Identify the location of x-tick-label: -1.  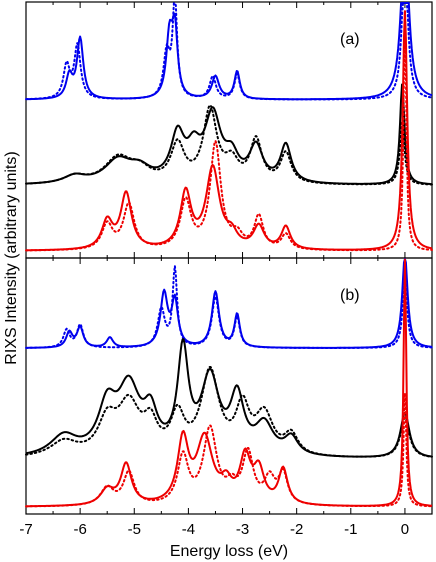
(350, 529).